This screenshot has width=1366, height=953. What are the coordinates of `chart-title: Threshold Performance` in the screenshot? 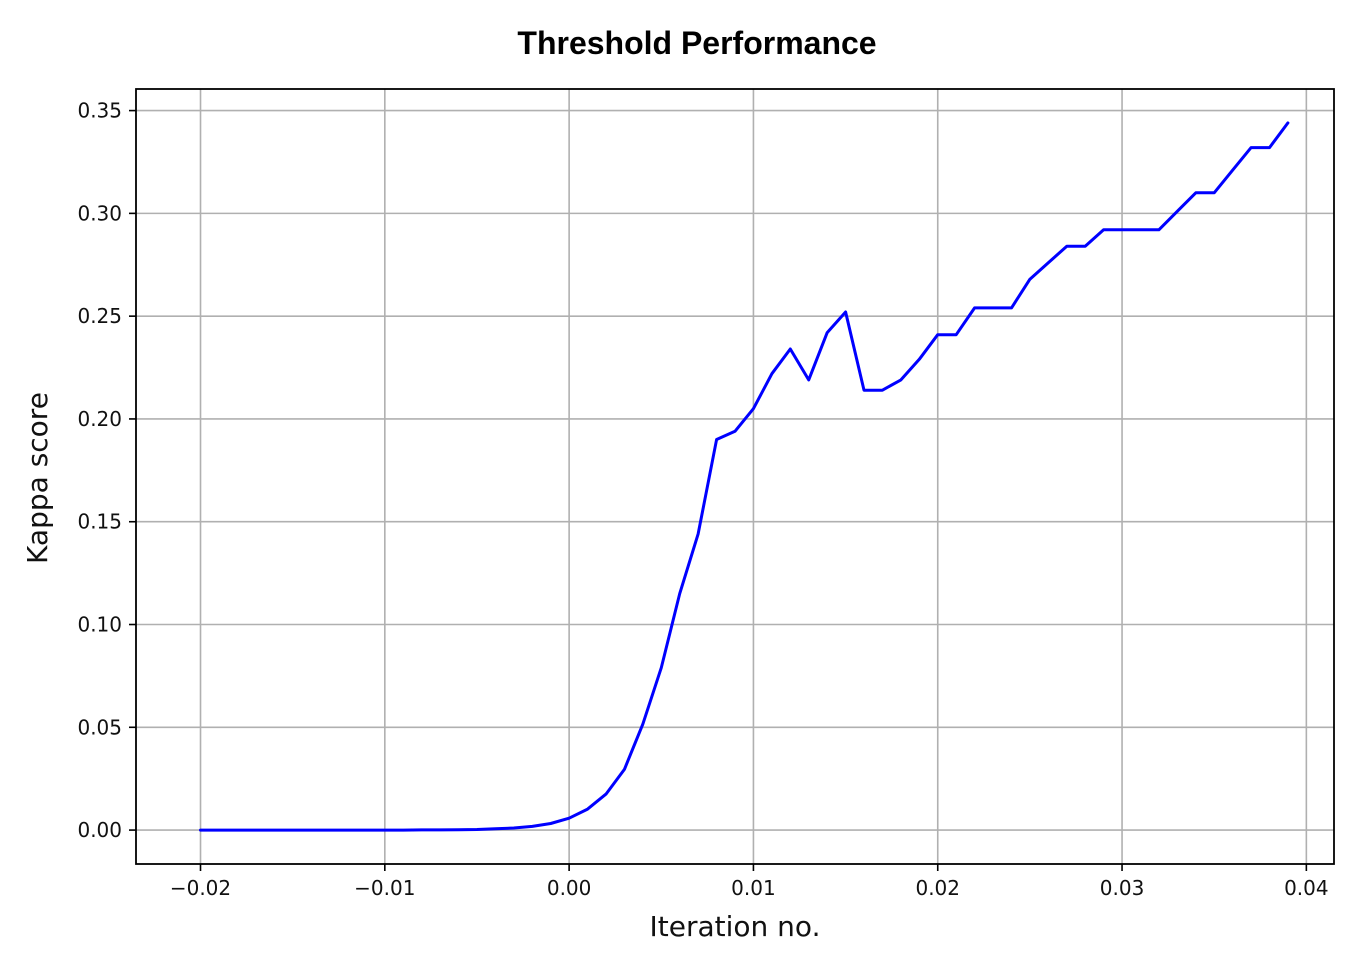 It's located at (696, 43).